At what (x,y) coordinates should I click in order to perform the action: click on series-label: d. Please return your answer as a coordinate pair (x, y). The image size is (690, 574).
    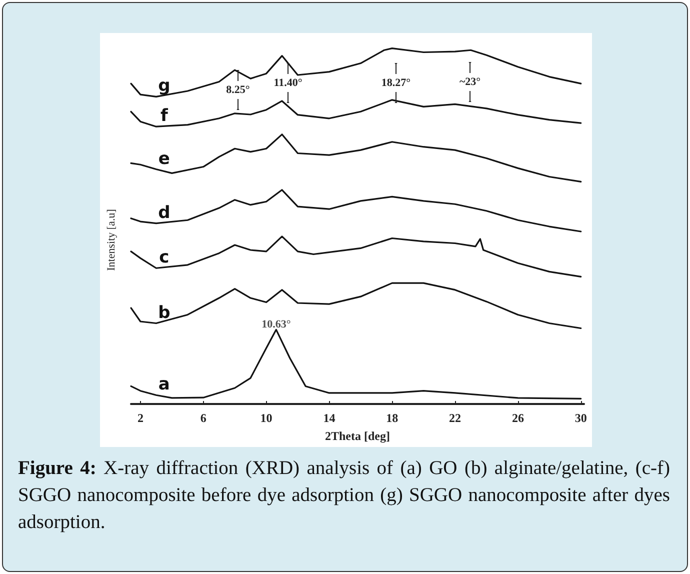
    Looking at the image, I should click on (164, 212).